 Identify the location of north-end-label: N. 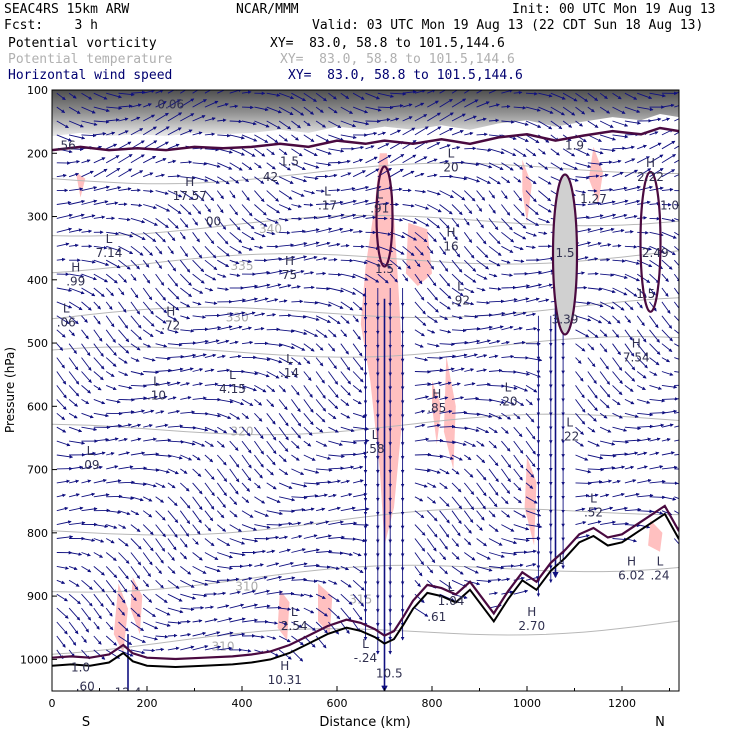
(660, 722).